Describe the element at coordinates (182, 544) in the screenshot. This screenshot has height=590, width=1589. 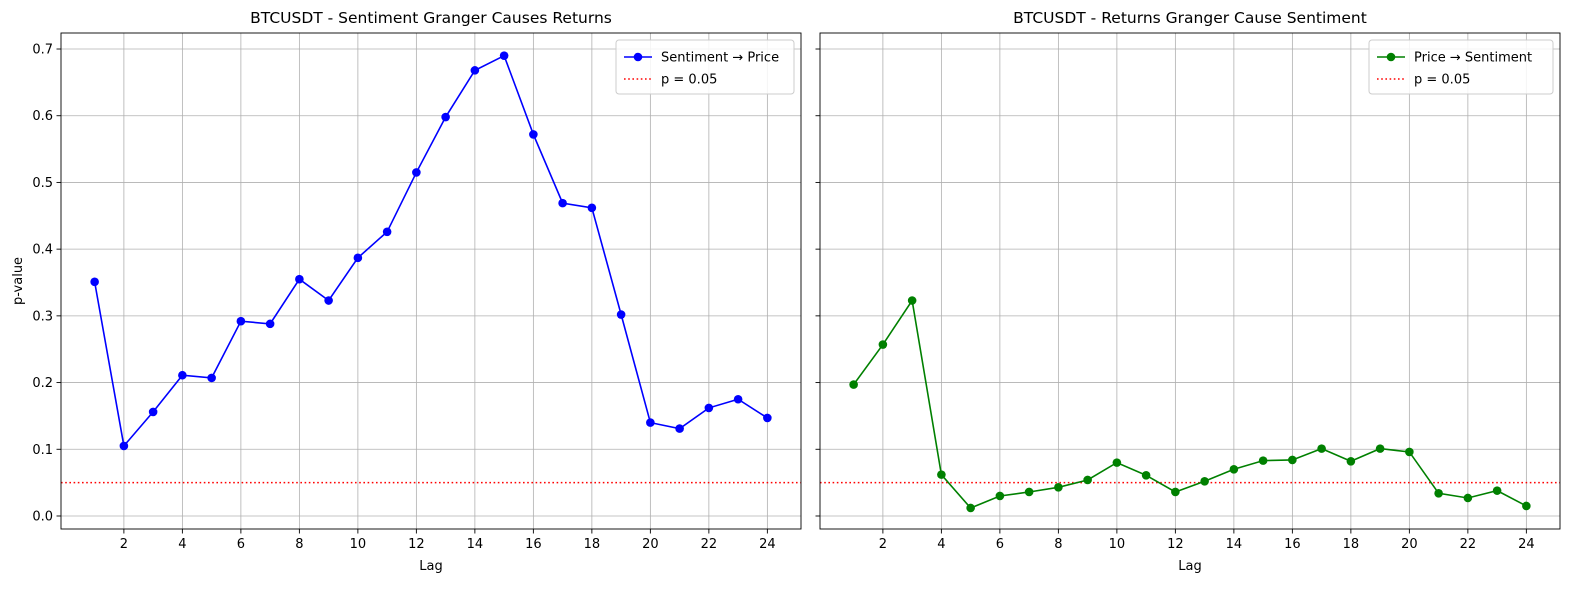
I see `left-x-tick-label: 4` at that location.